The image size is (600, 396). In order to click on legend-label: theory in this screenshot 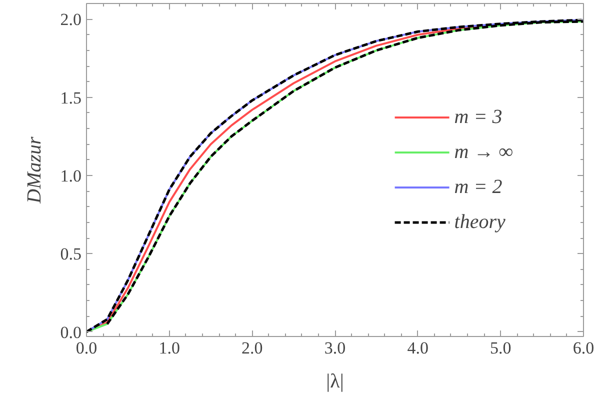, I will do `click(480, 222)`.